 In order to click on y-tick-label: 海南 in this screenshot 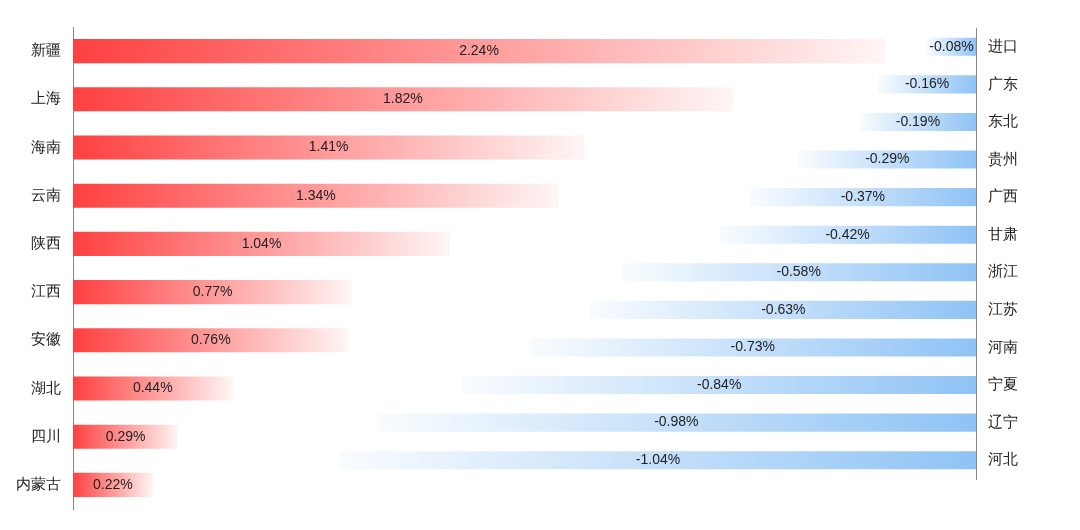, I will do `click(46, 146)`.